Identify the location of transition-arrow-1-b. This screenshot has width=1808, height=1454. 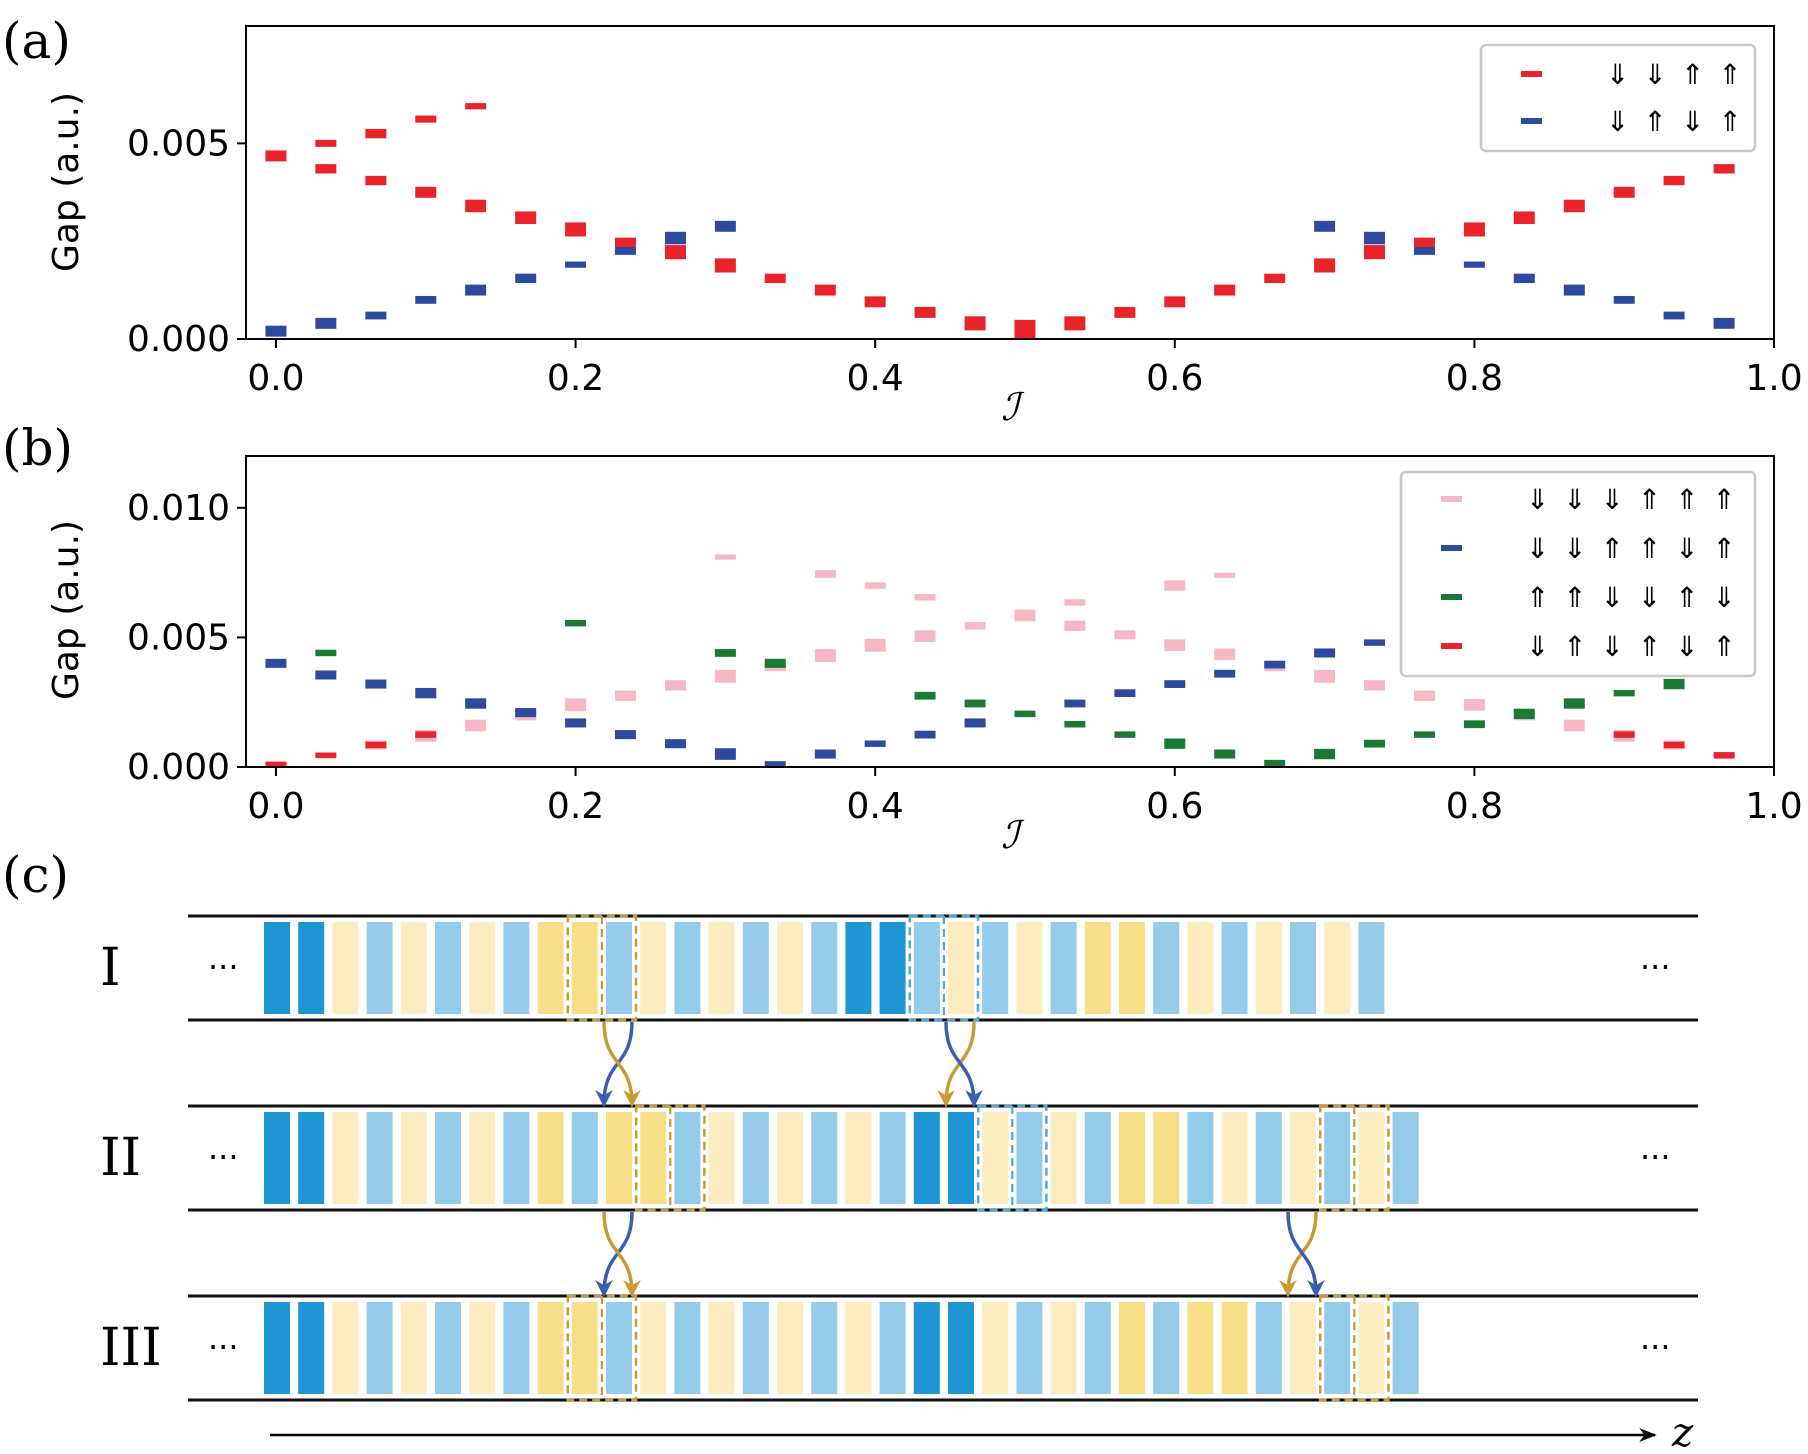
(963, 1064).